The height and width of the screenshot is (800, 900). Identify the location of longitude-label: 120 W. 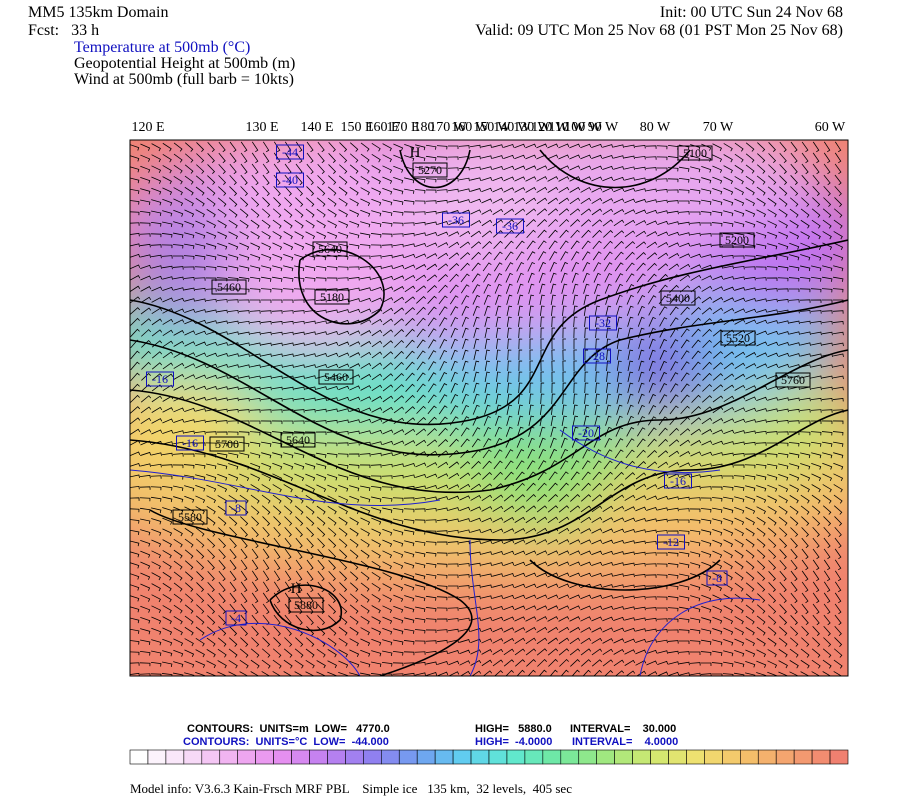
(550, 127).